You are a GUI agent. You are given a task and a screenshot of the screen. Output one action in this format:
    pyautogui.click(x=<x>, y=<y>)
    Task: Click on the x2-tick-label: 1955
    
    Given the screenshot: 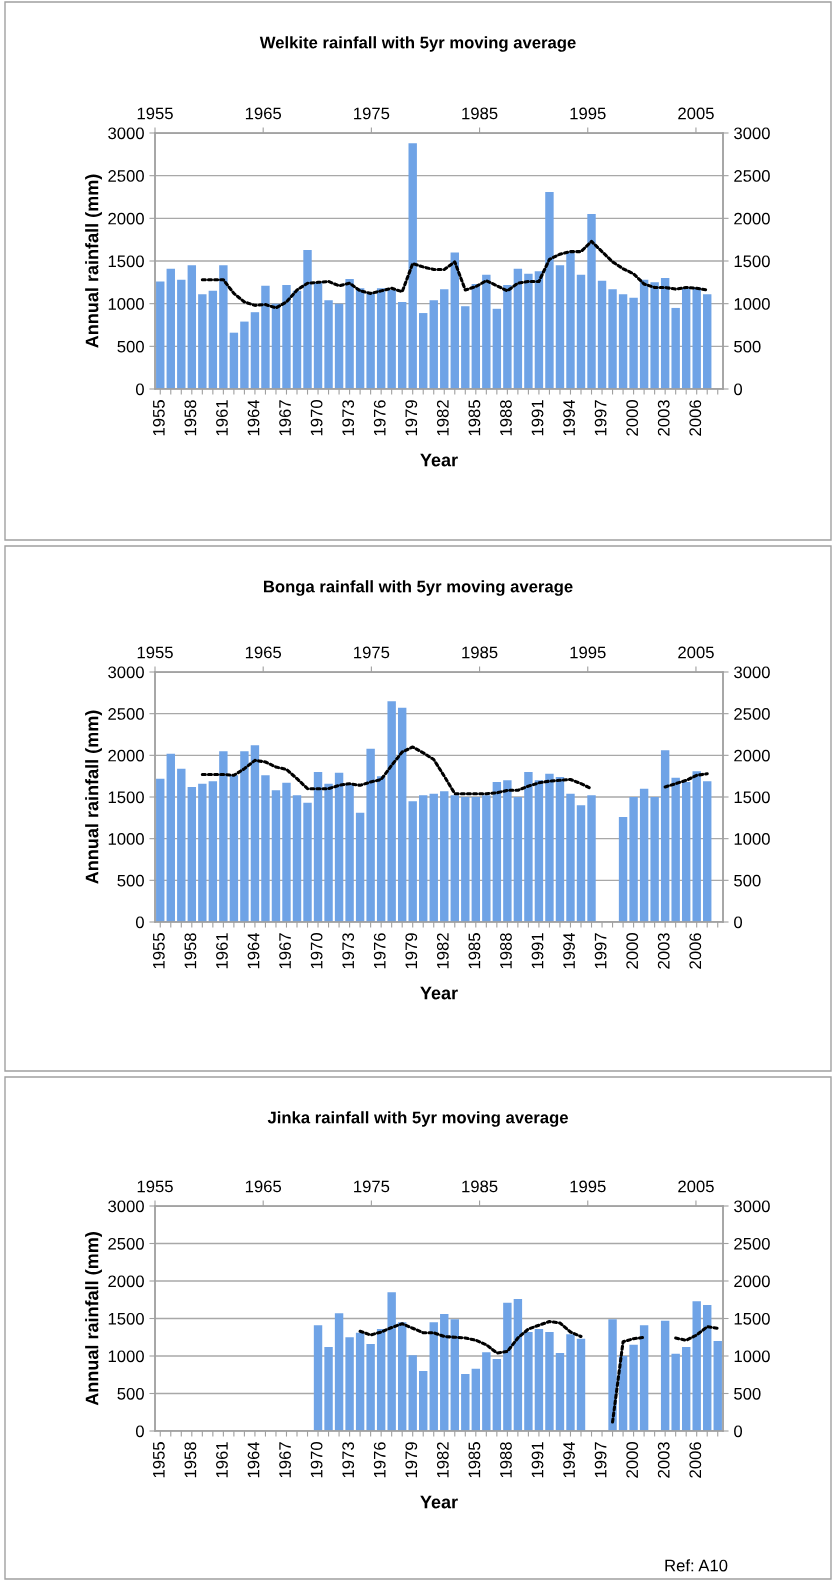 What is the action you would take?
    pyautogui.click(x=155, y=652)
    